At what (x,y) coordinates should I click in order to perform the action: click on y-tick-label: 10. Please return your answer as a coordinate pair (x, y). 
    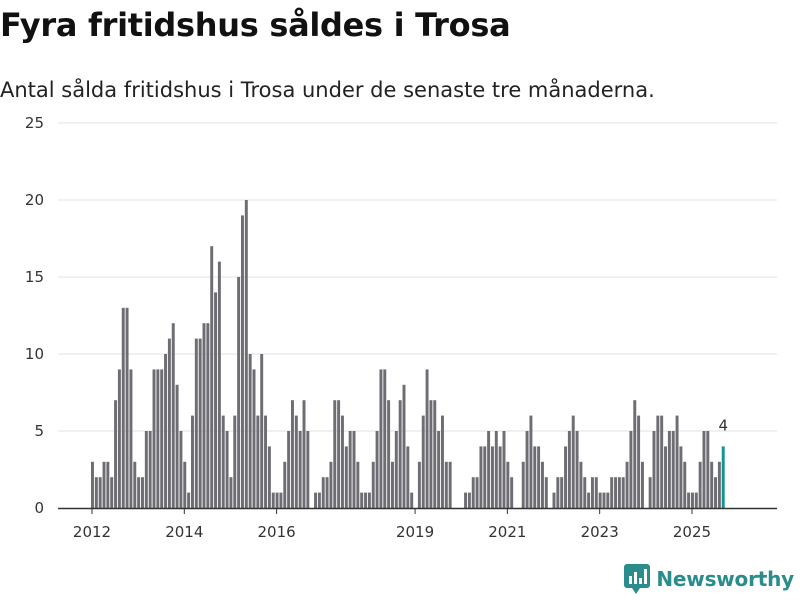
    Looking at the image, I should click on (34, 354).